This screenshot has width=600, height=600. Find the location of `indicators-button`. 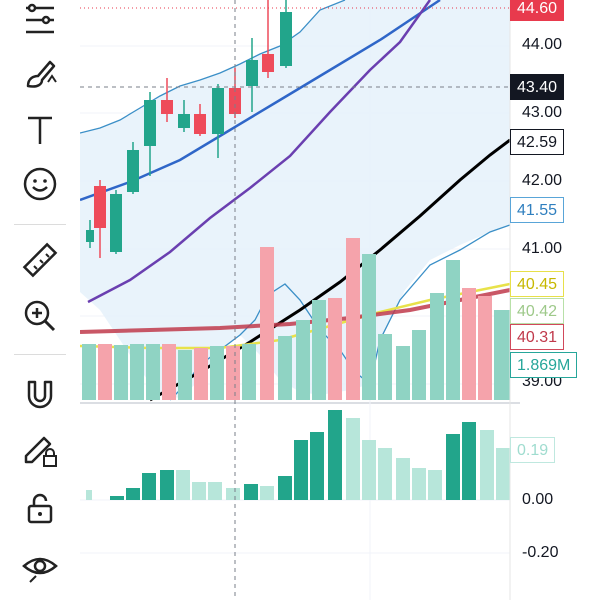

indicators-button is located at coordinates (40, 20).